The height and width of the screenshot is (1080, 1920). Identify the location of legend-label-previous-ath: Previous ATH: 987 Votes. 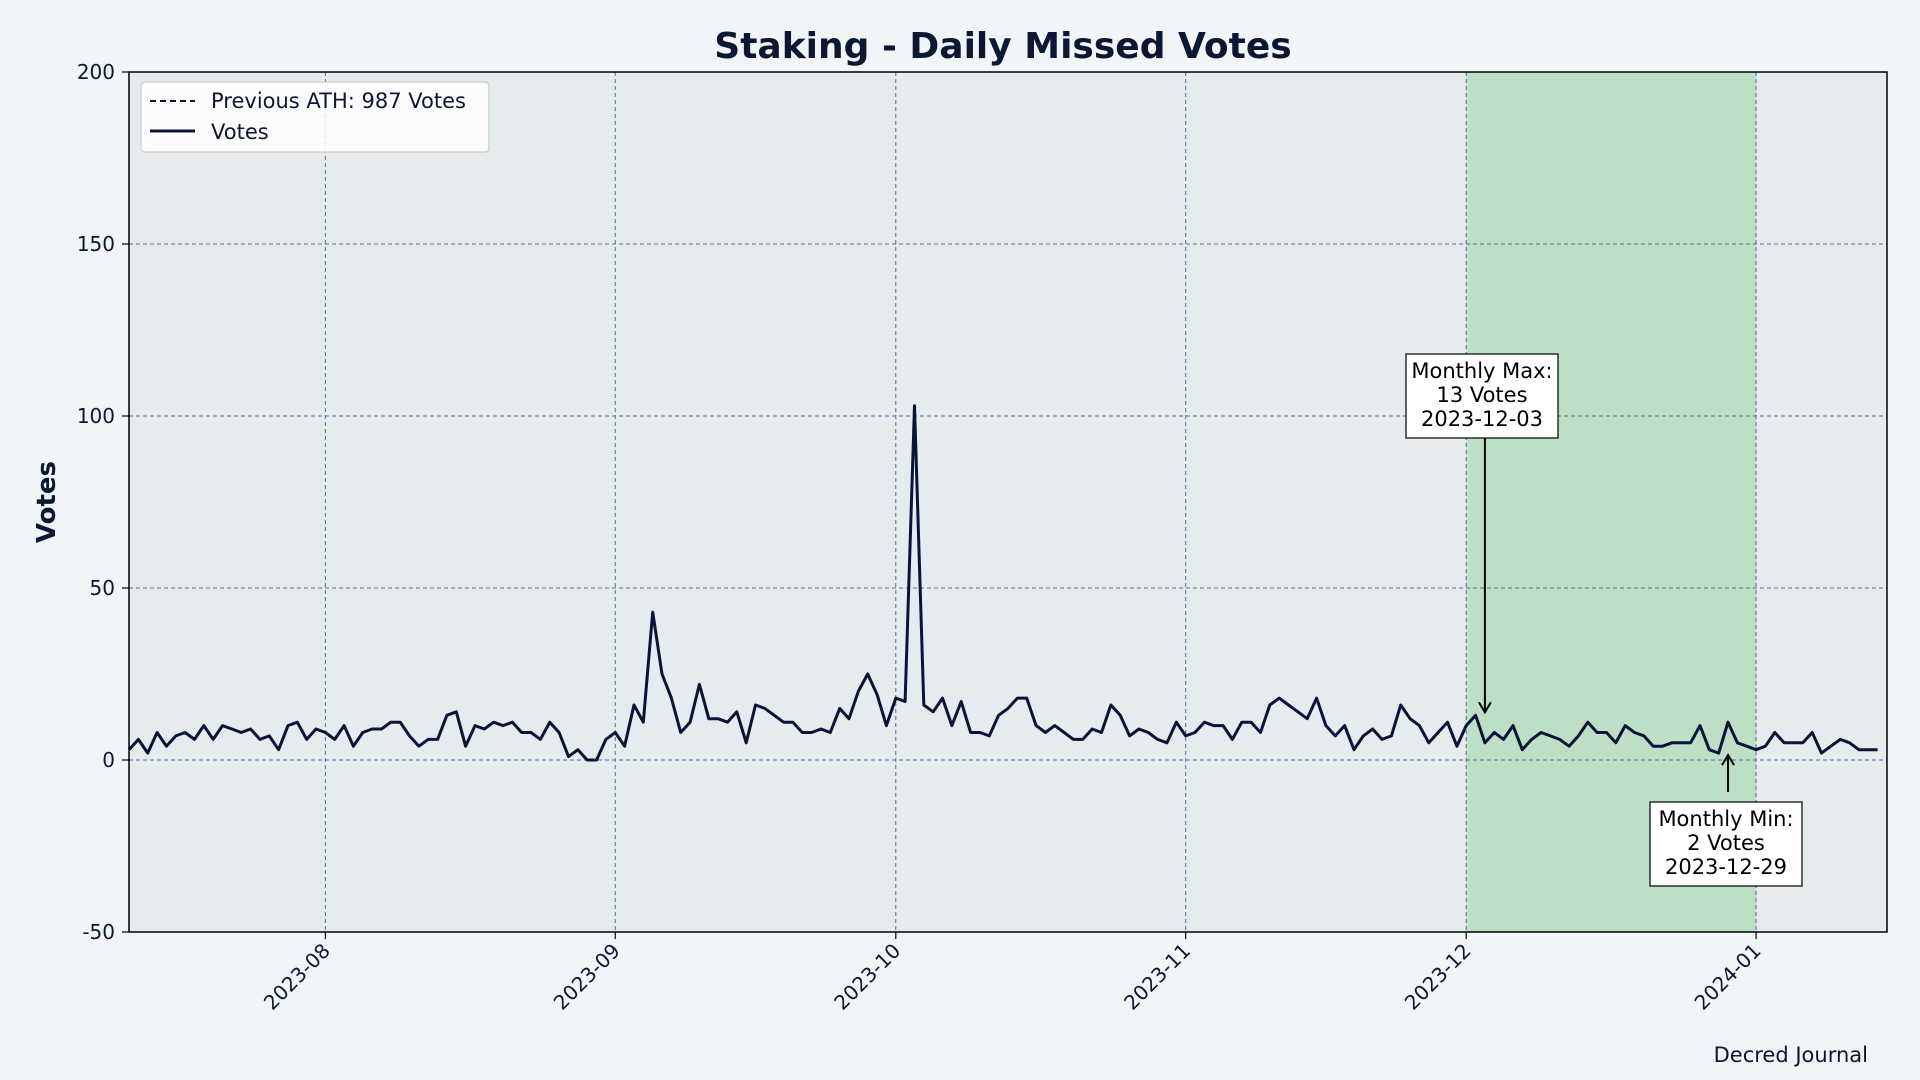
(338, 101).